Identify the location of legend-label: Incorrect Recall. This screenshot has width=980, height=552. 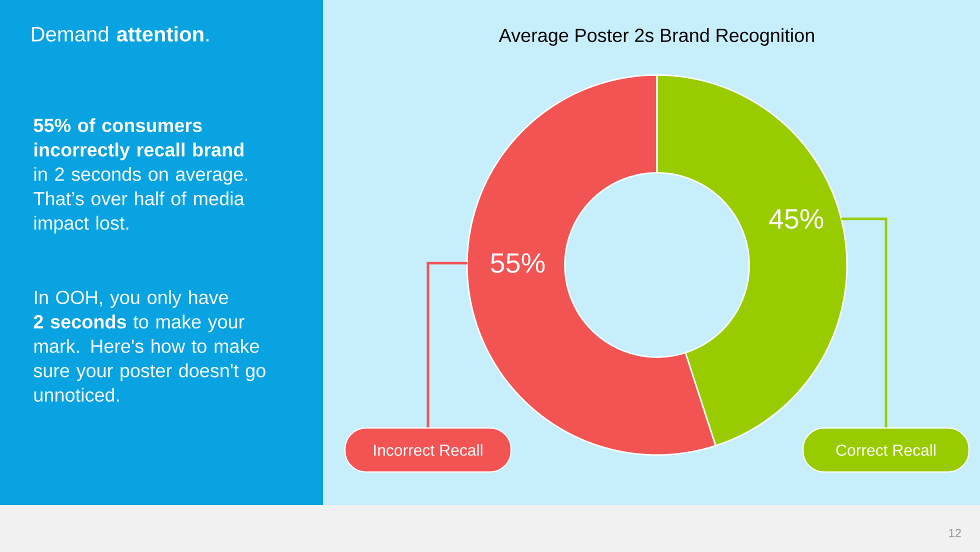
(428, 450).